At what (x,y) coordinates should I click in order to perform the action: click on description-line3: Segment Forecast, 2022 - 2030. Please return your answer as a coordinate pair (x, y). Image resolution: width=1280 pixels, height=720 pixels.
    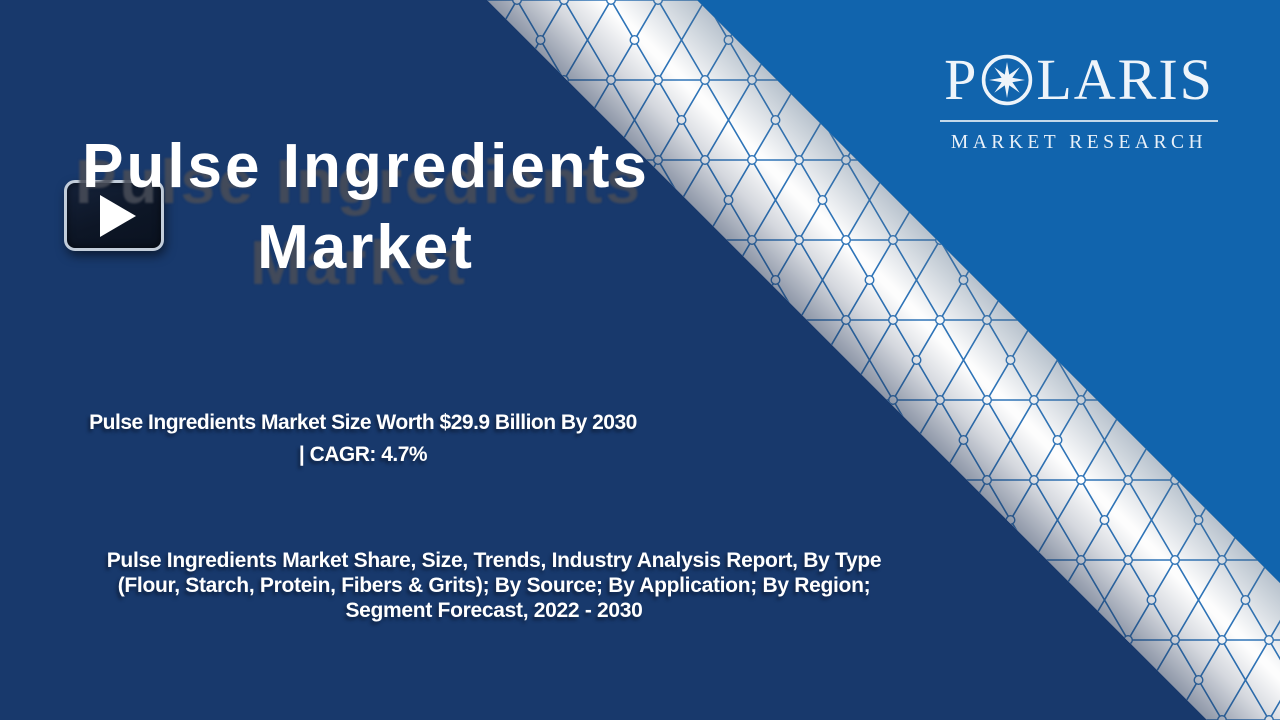
    Looking at the image, I should click on (494, 610).